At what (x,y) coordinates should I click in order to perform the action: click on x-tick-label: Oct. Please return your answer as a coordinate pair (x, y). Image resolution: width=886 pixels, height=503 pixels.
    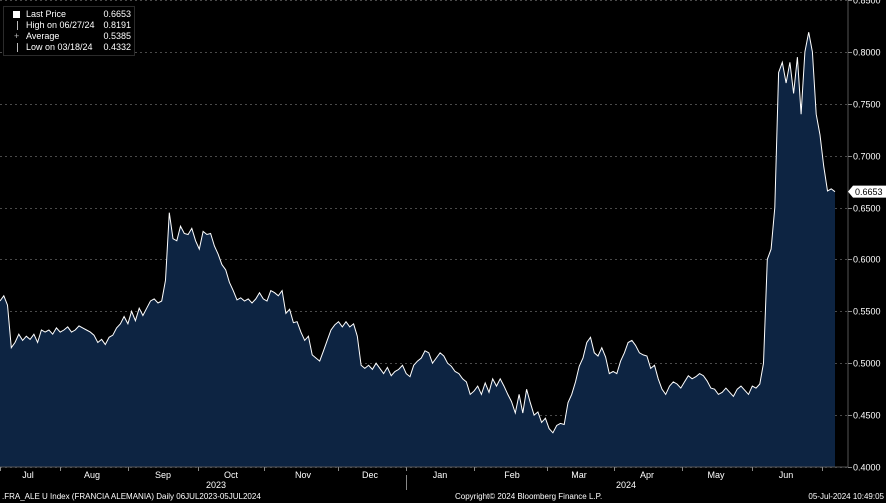
    Looking at the image, I should click on (231, 475).